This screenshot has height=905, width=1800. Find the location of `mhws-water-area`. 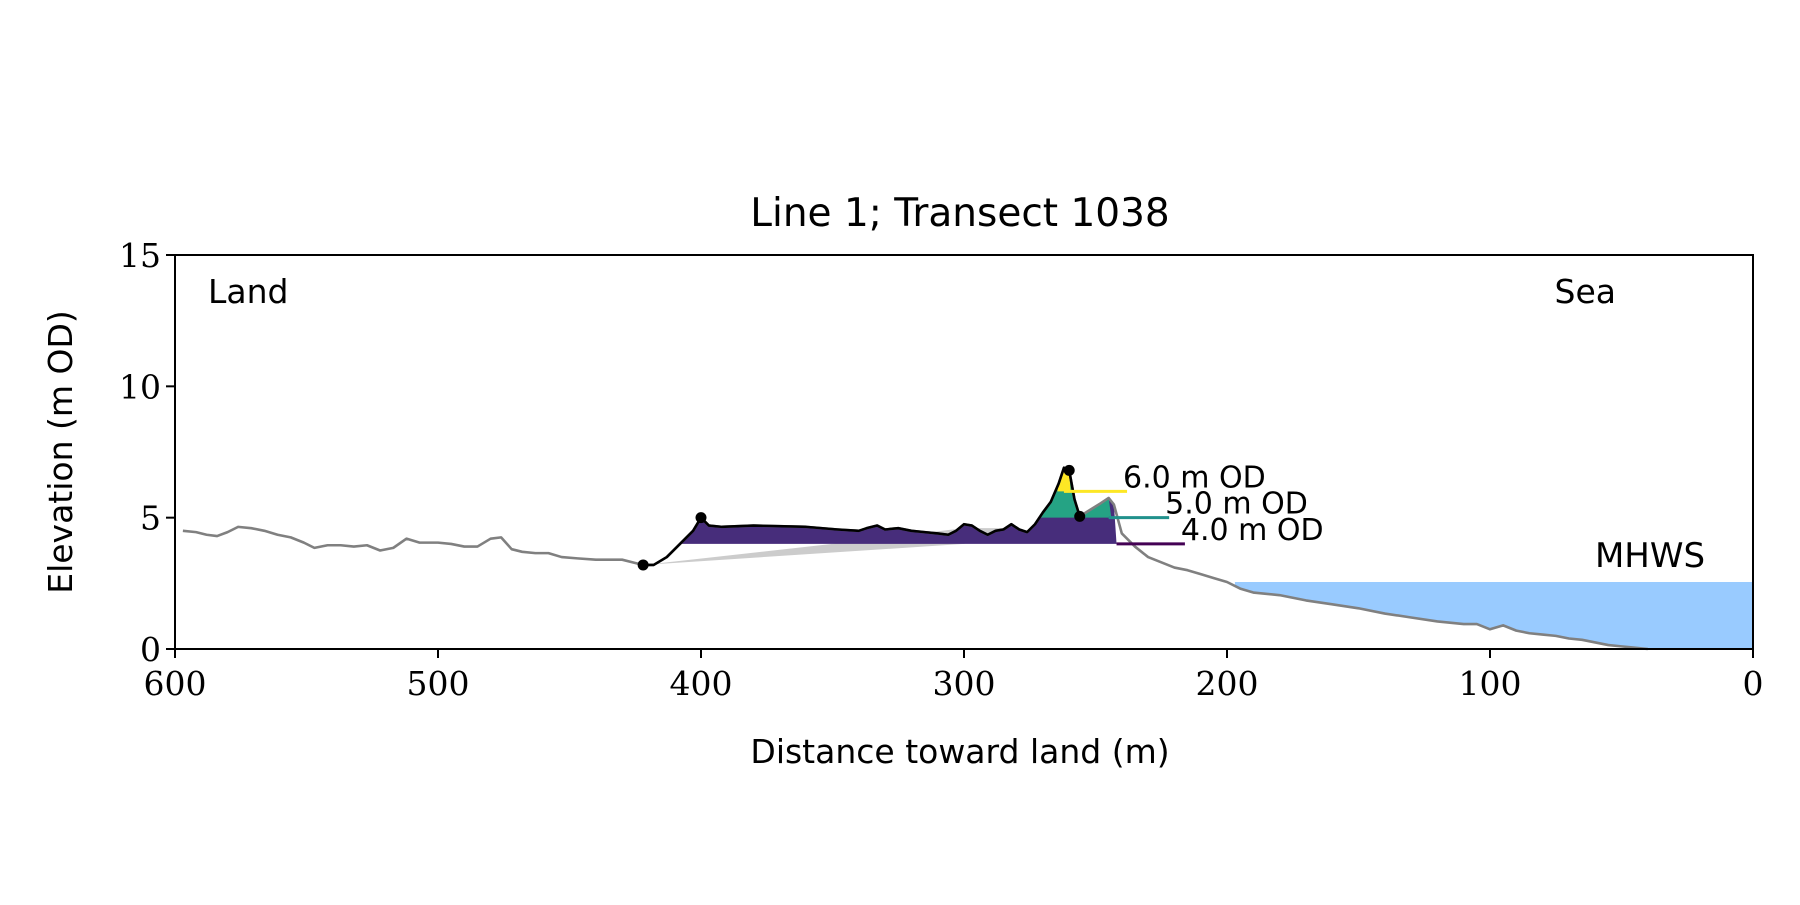

mhws-water-area is located at coordinates (1493, 615).